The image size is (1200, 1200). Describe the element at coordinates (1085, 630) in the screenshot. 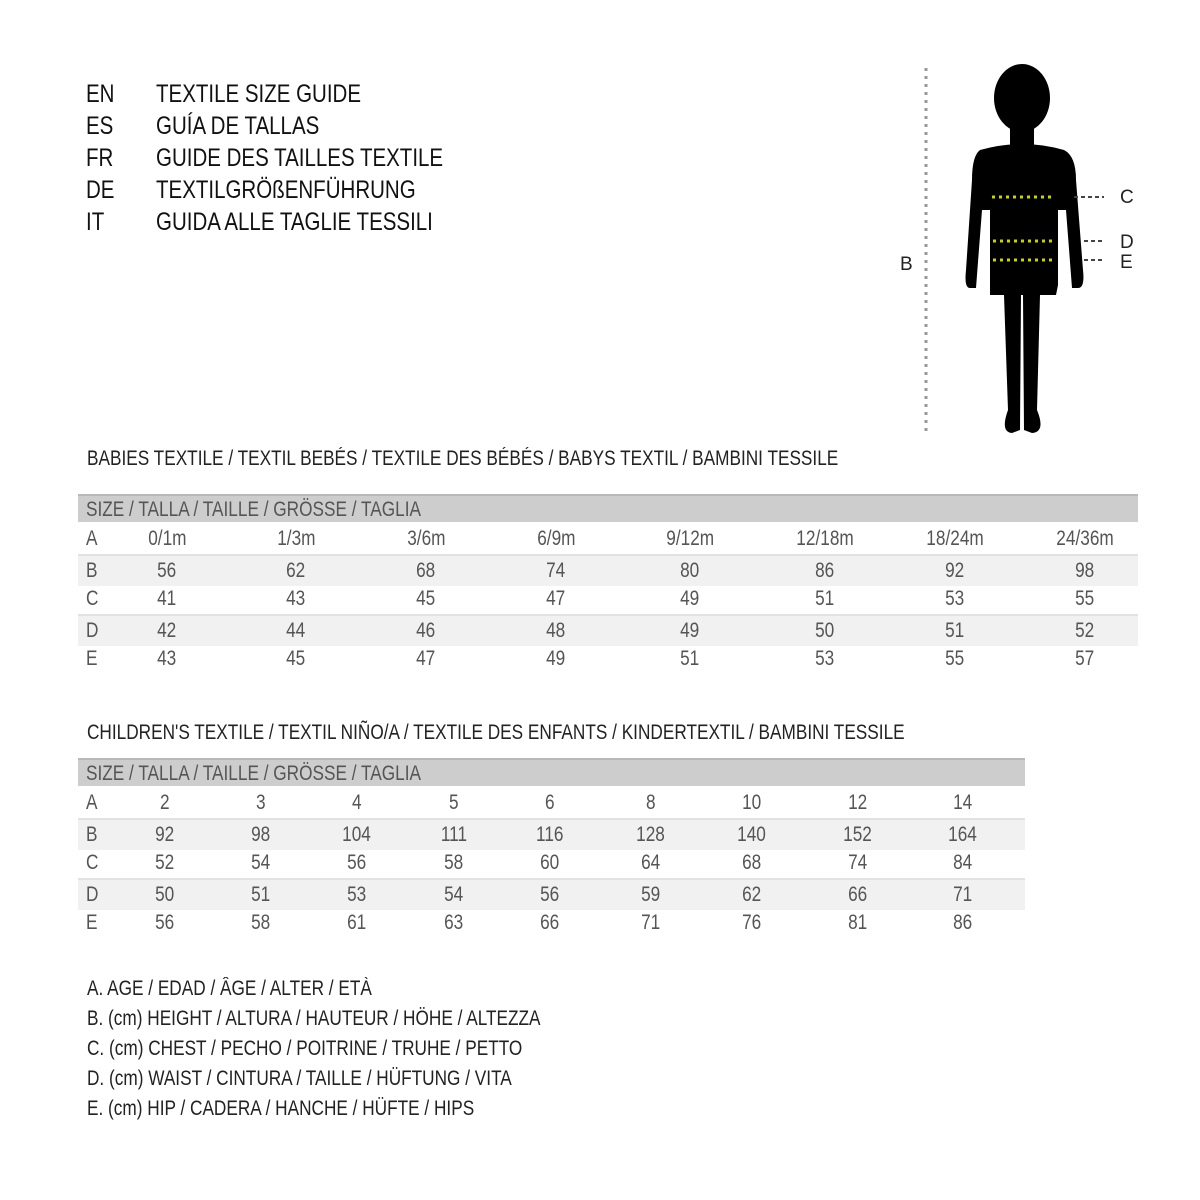

I see `table-cell: 52` at that location.